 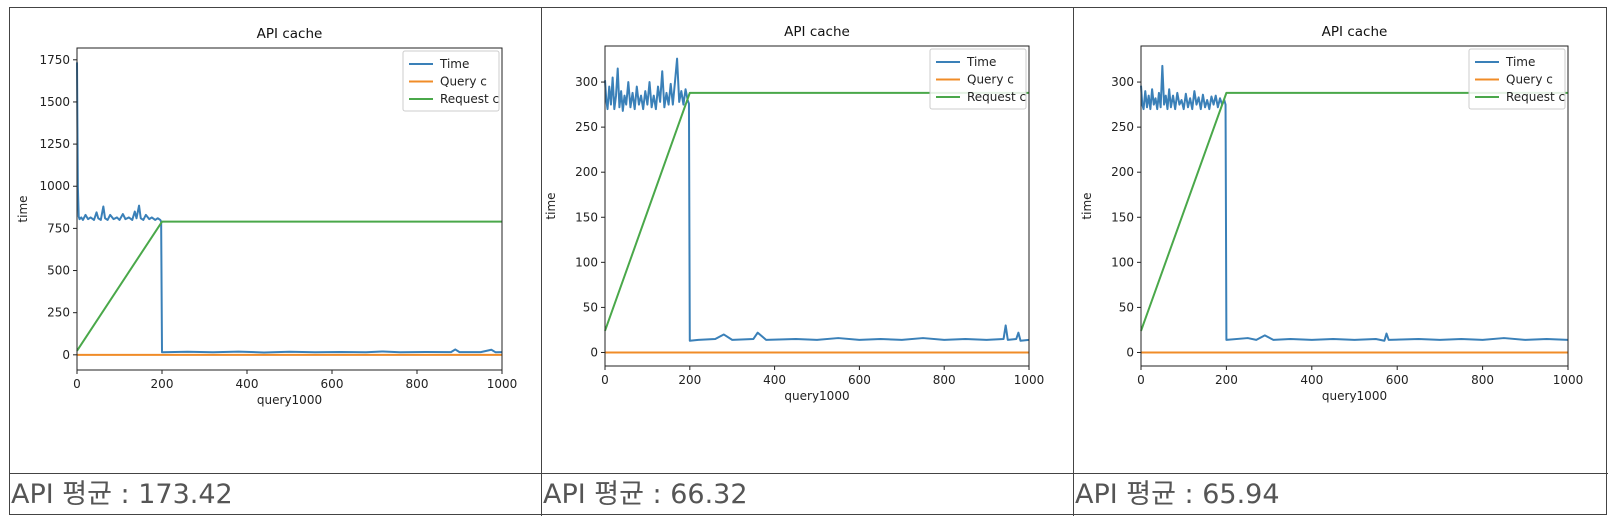 What do you see at coordinates (54, 60) in the screenshot?
I see `y-tick-label: 1750` at bounding box center [54, 60].